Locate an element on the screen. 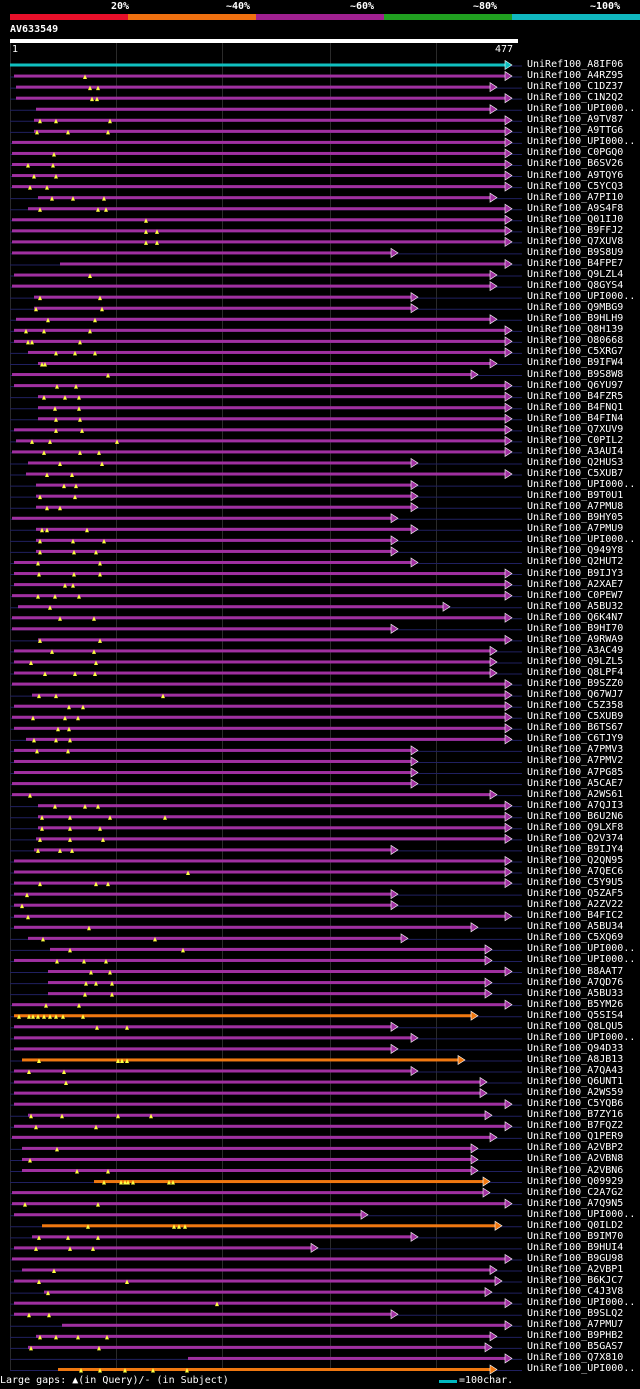  hit-label: UniRef100_B6SV26 is located at coordinates (575, 164).